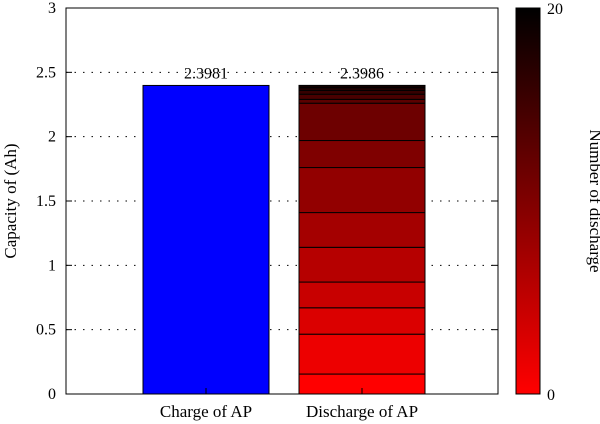 This screenshot has height=424, width=600. What do you see at coordinates (528, 201) in the screenshot?
I see `colorbar-gradient` at bounding box center [528, 201].